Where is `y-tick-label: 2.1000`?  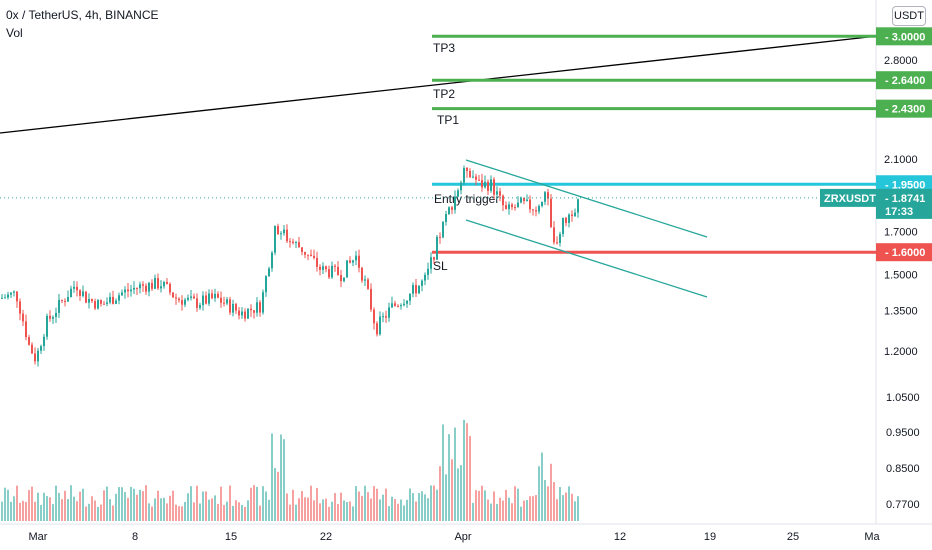 y-tick-label: 2.1000 is located at coordinates (901, 160).